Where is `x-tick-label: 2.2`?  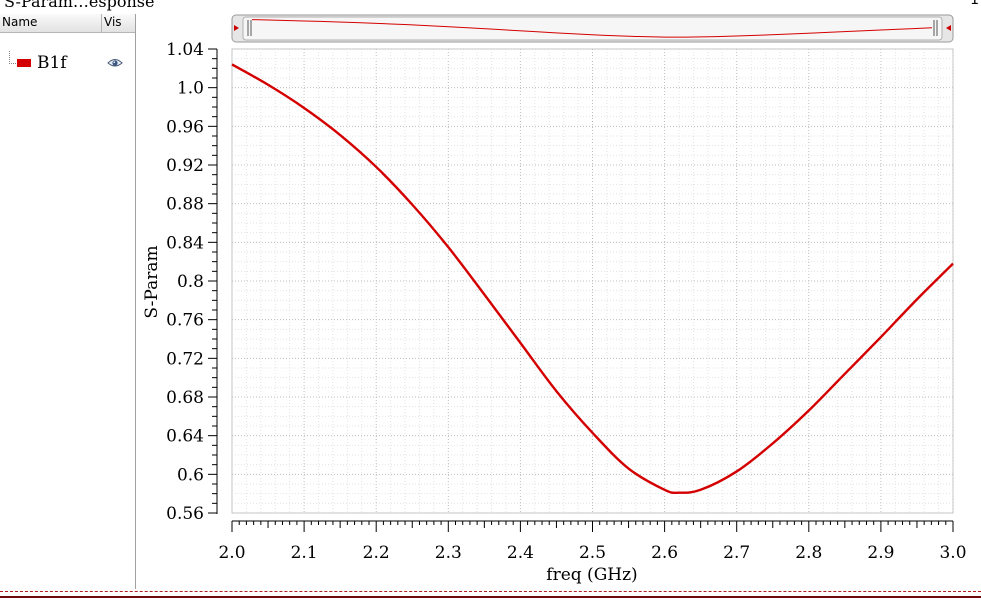 x-tick-label: 2.2 is located at coordinates (376, 553).